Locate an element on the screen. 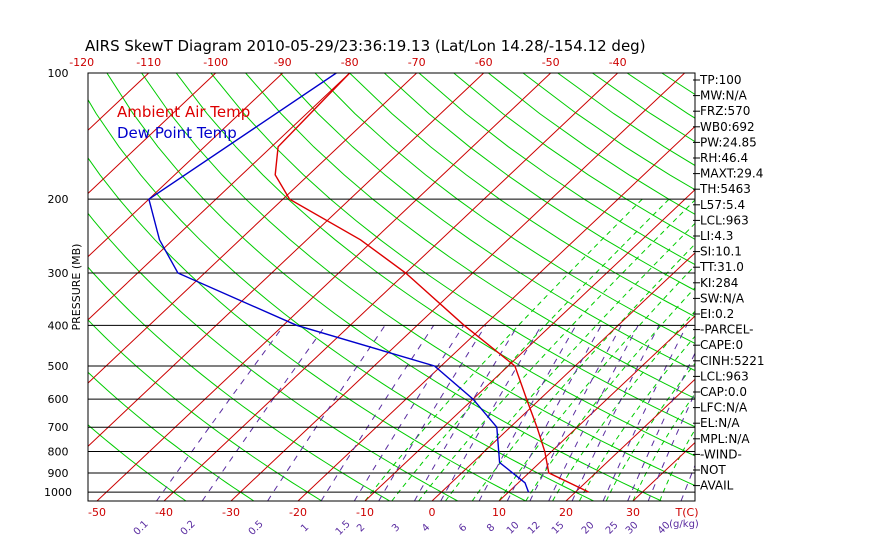 The image size is (870, 560). index-label: CAPE:0 is located at coordinates (721, 345).